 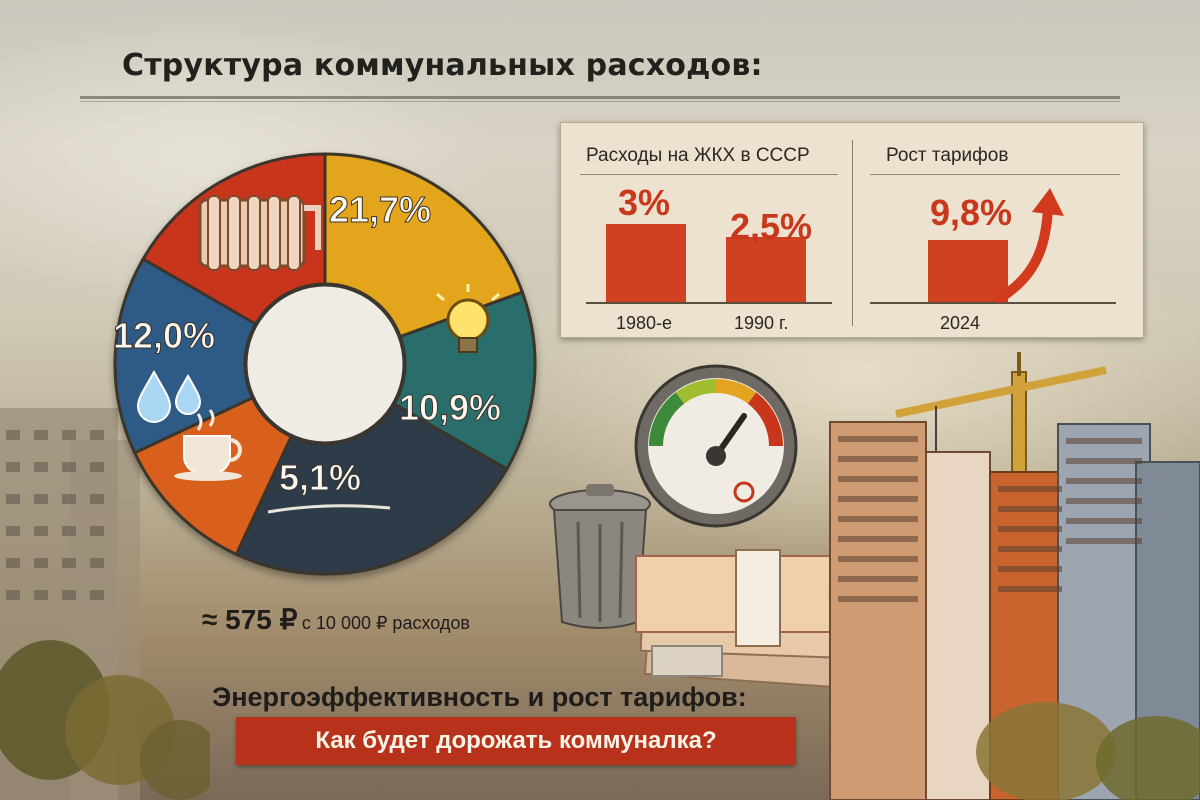 What do you see at coordinates (380, 209) in the screenshot?
I see `donut-slice-label: 21,7%` at bounding box center [380, 209].